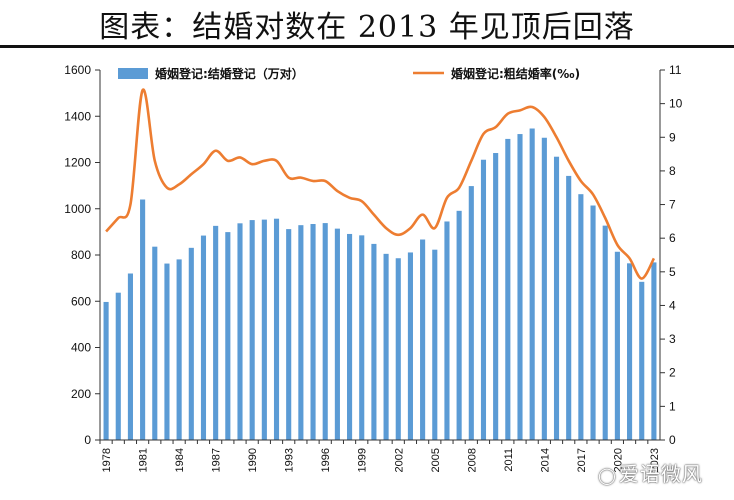 Image resolution: width=734 pixels, height=500 pixels. I want to click on legend-bar-swatch, so click(133, 73).